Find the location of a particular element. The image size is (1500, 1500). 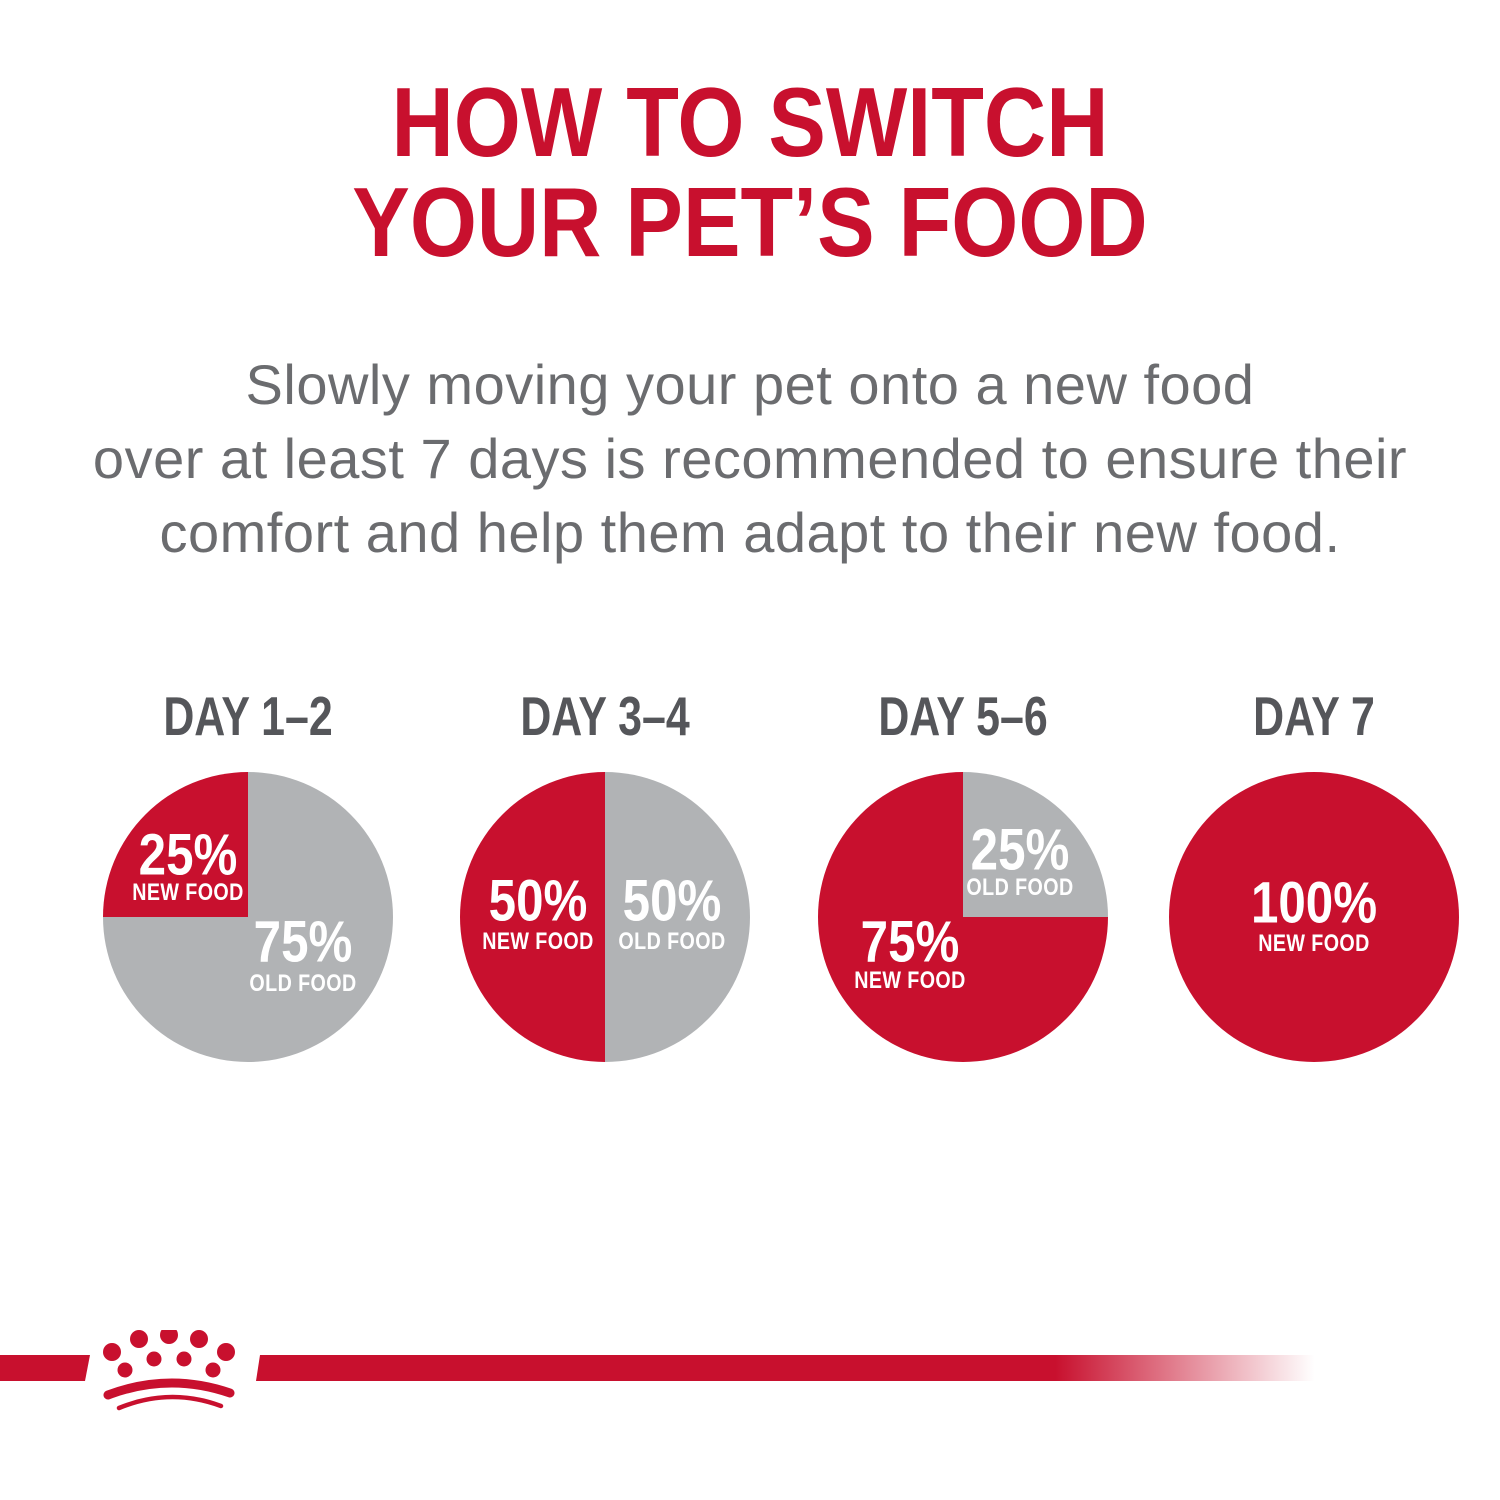

slice-value-old-food: 50% is located at coordinates (672, 901).